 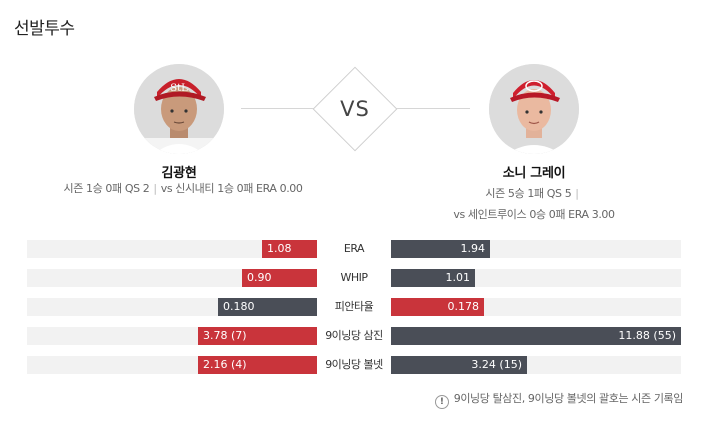 What do you see at coordinates (179, 88) in the screenshot?
I see `svg-text: StL` at bounding box center [179, 88].